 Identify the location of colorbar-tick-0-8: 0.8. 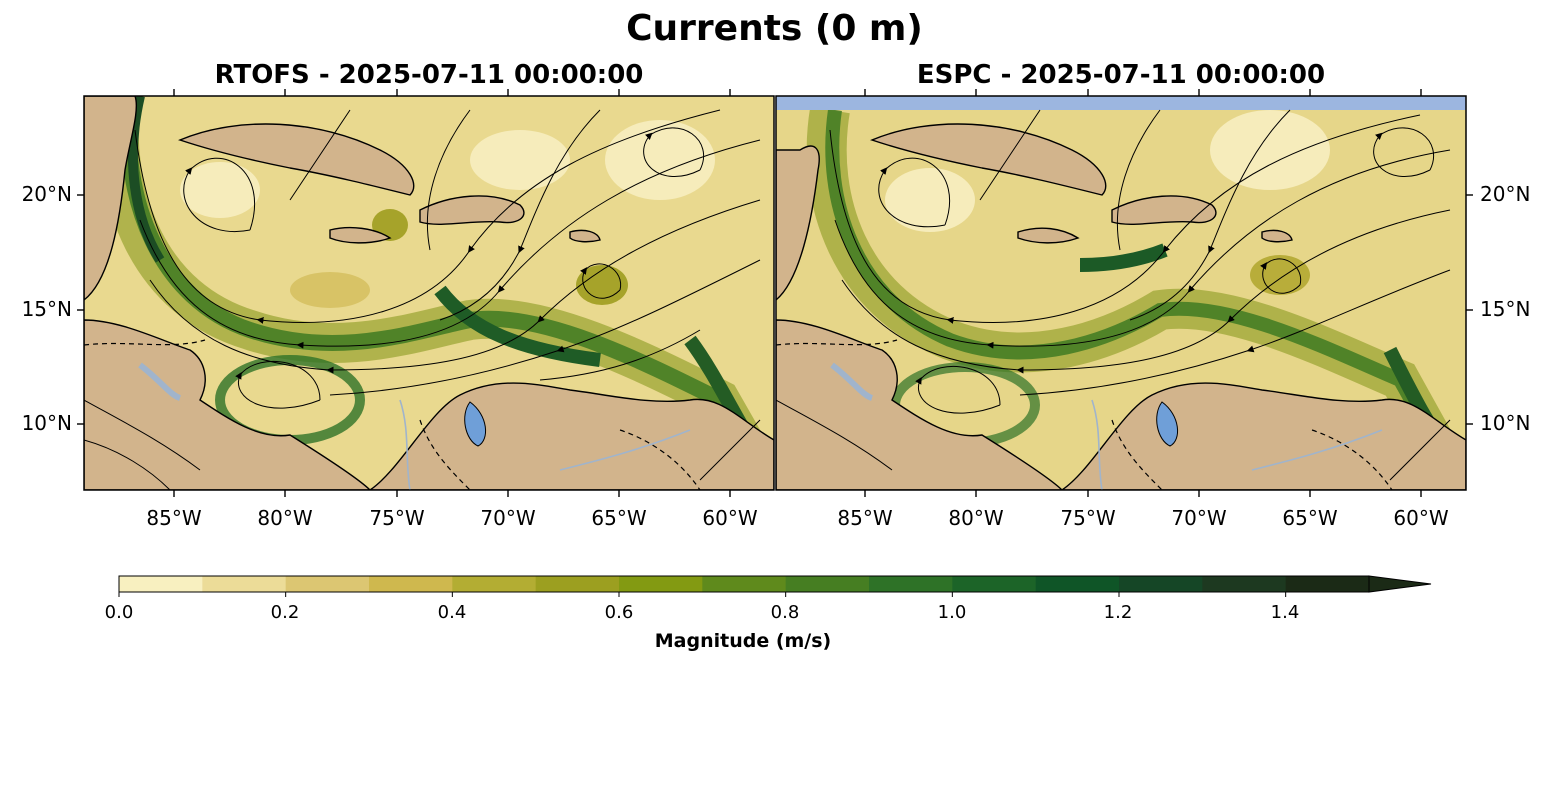
(785, 612).